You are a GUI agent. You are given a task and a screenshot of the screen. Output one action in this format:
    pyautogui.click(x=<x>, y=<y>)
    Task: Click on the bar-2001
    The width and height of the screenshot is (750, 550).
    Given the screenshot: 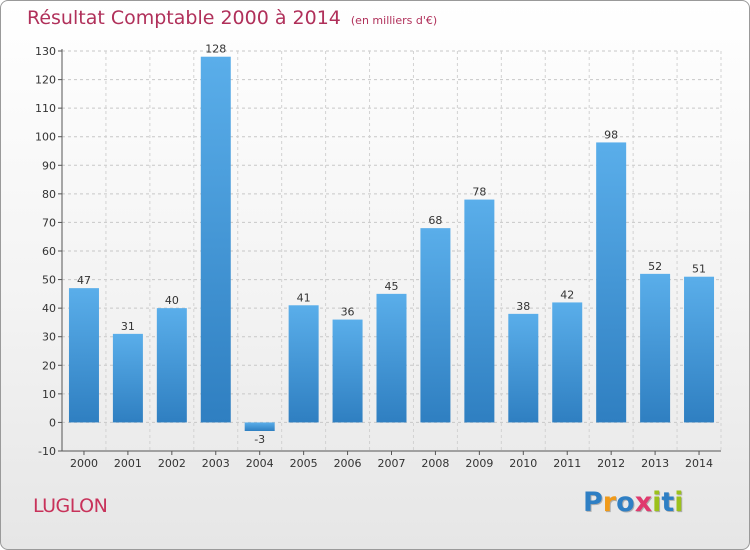 What is the action you would take?
    pyautogui.click(x=127, y=378)
    